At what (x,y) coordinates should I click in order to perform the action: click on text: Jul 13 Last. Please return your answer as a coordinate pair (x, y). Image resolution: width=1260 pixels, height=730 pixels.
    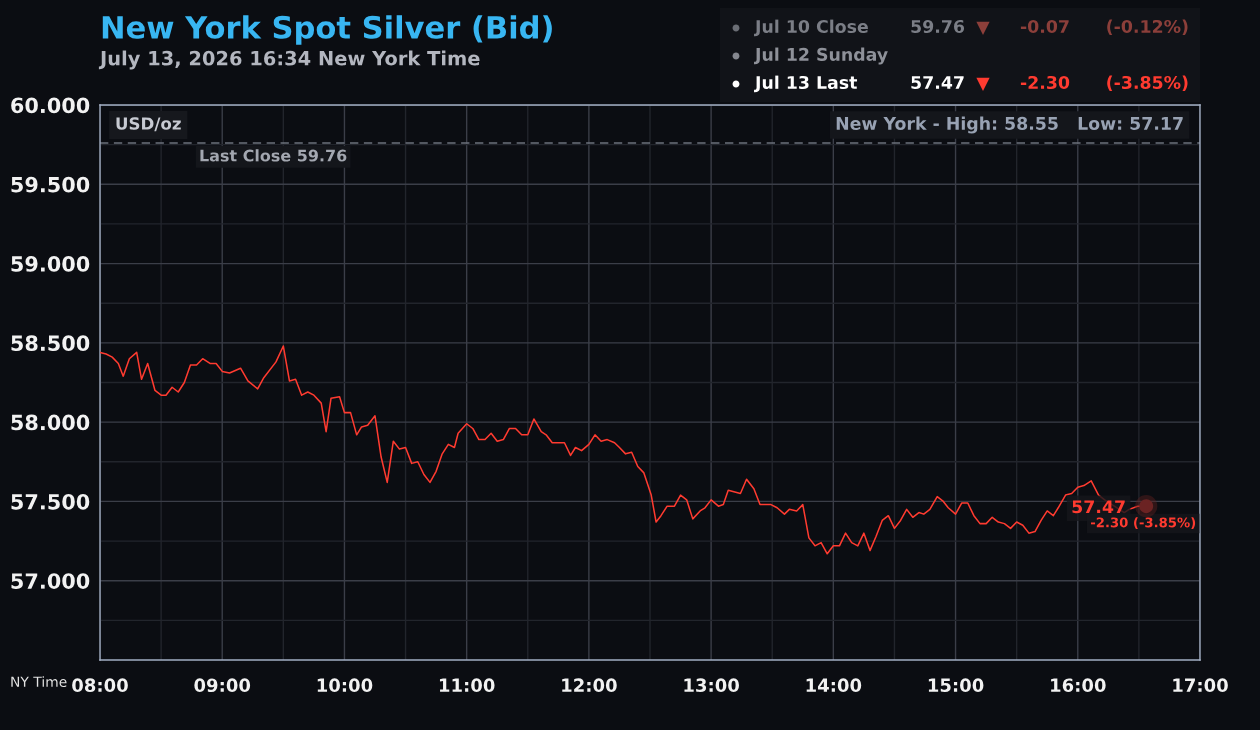
    Looking at the image, I should click on (806, 84).